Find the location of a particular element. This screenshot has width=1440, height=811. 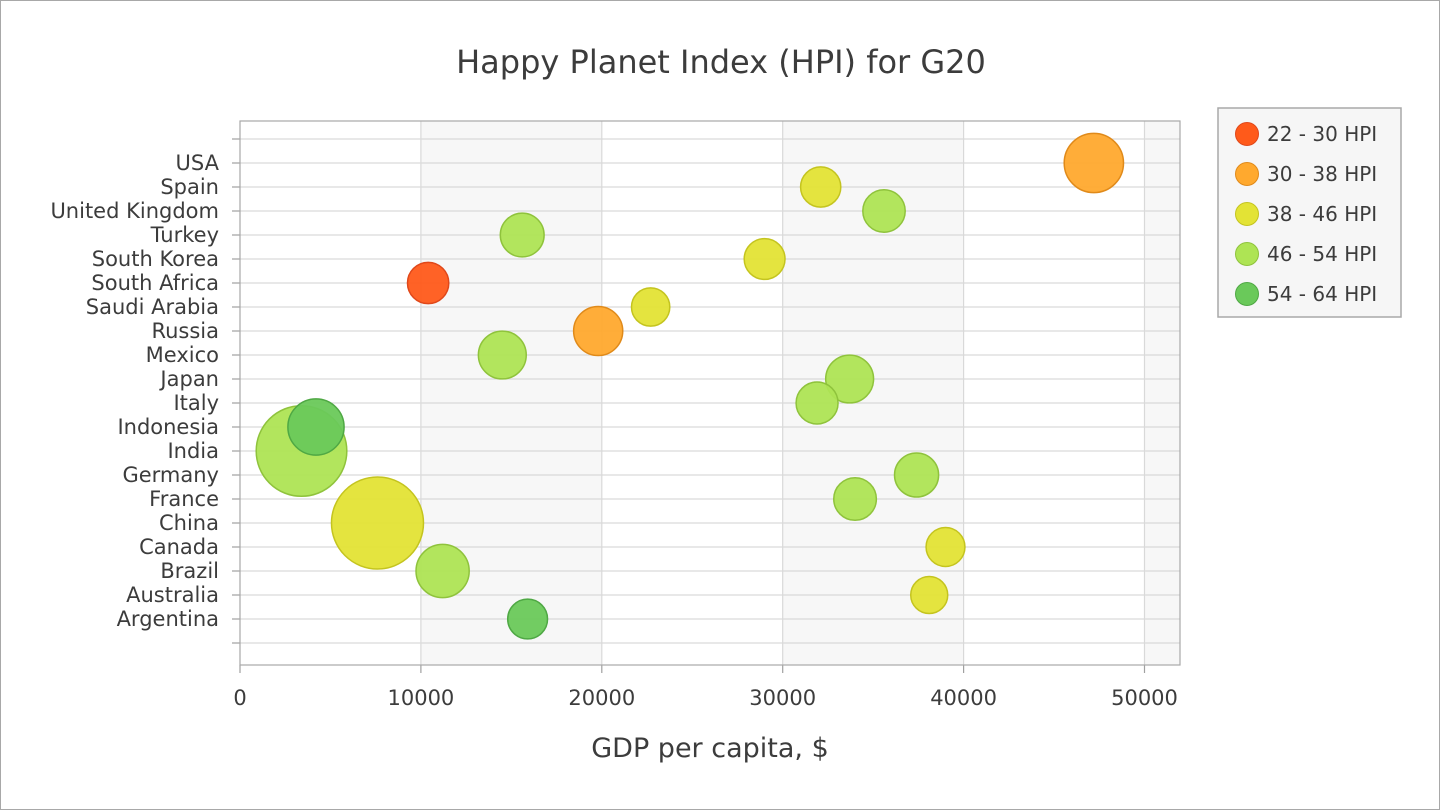

chart-title: Happy Planet Index (HPI) for G20 is located at coordinates (721, 62).